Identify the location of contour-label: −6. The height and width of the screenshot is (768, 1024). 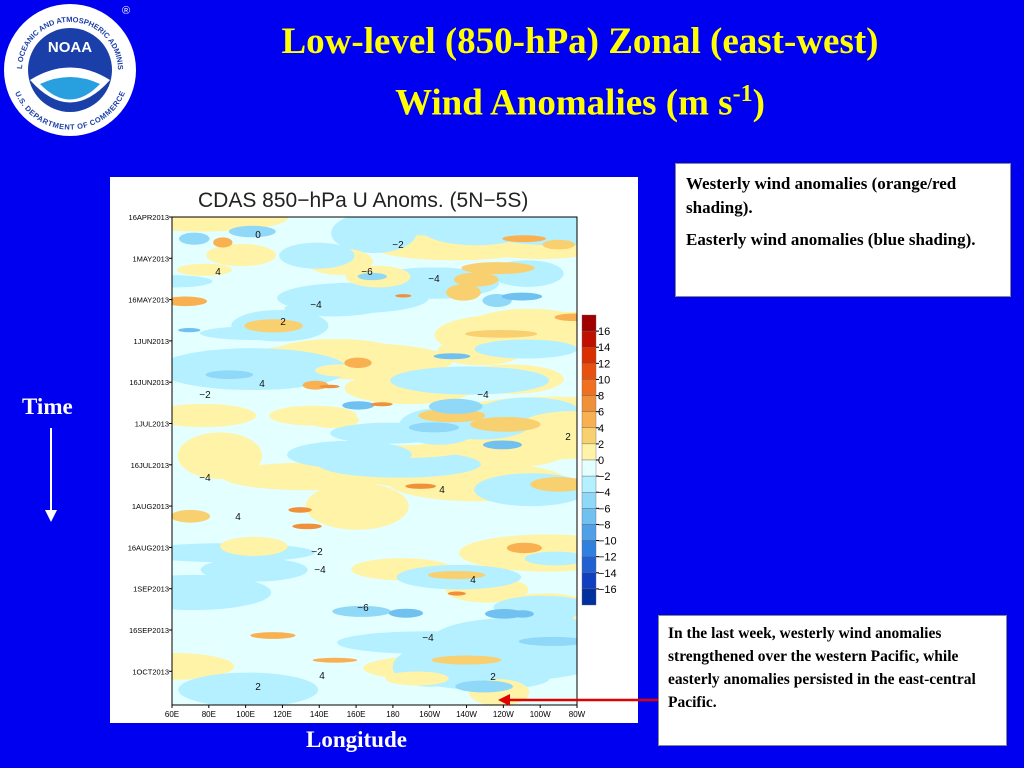
(363, 608).